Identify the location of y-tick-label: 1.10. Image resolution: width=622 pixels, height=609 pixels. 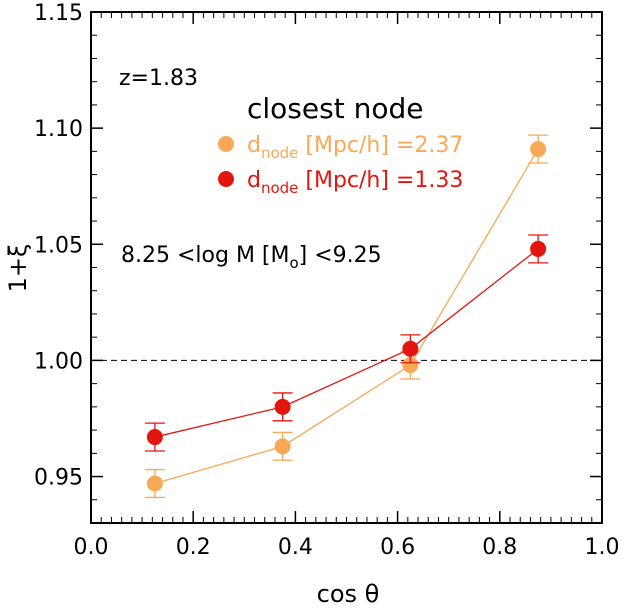
(58, 129).